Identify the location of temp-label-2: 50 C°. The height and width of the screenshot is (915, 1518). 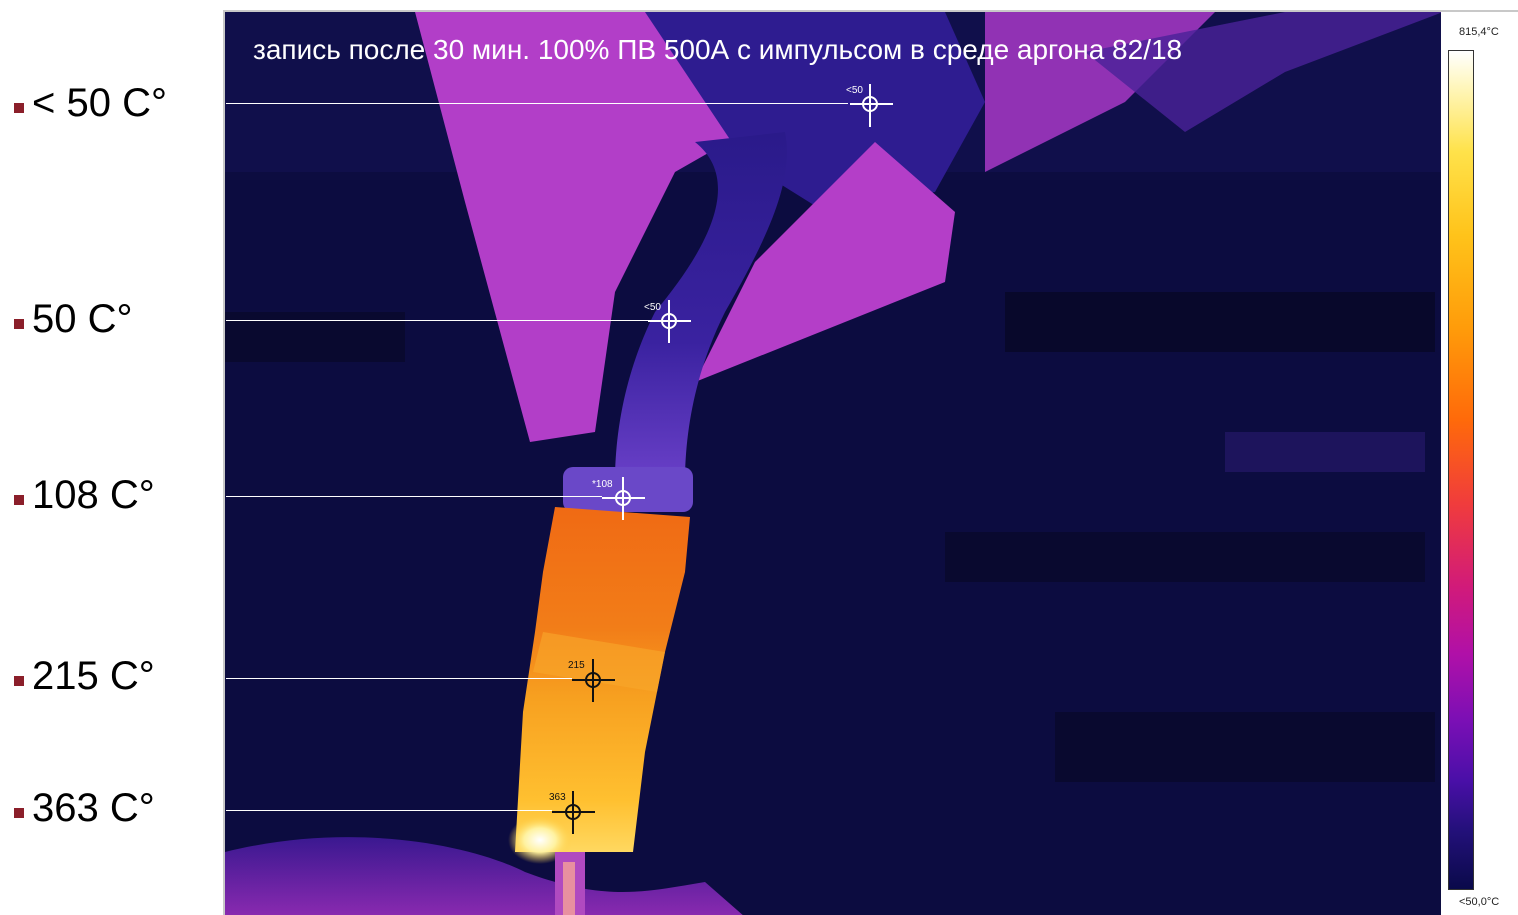
(73, 319).